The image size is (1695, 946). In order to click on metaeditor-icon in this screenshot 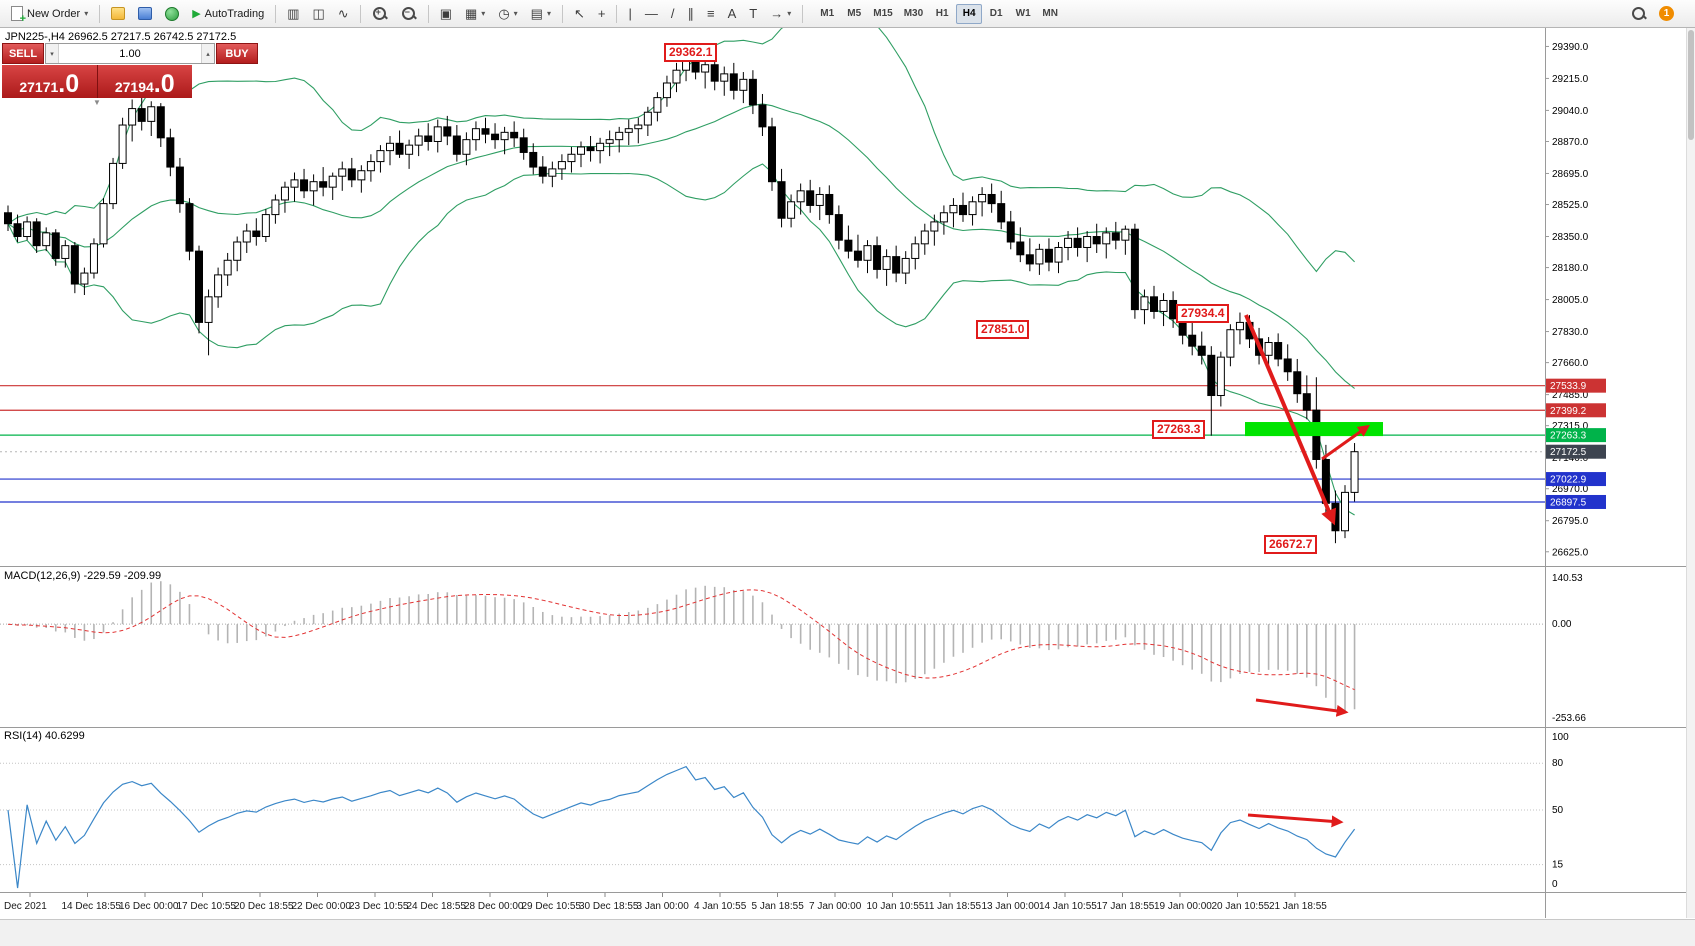, I will do `click(118, 13)`.